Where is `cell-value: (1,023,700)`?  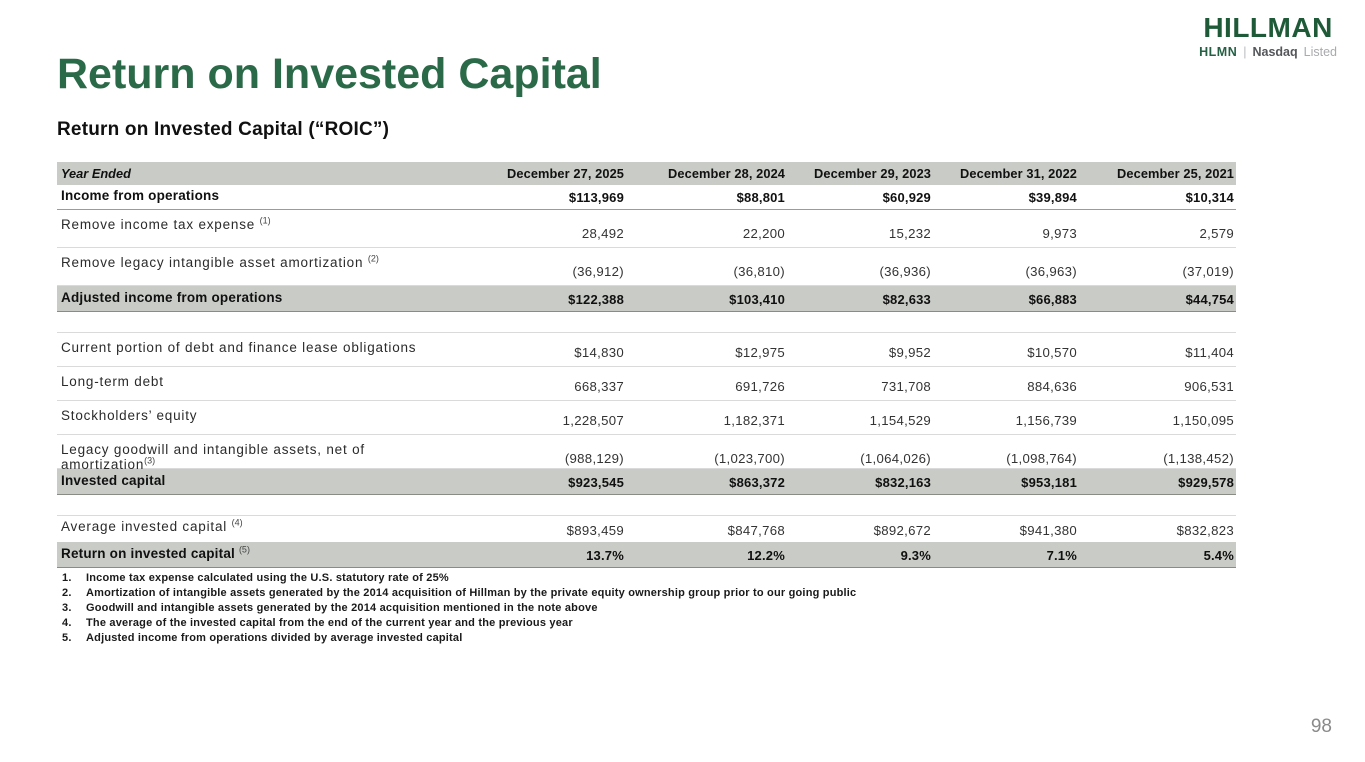
cell-value: (1,023,700) is located at coordinates (749, 458).